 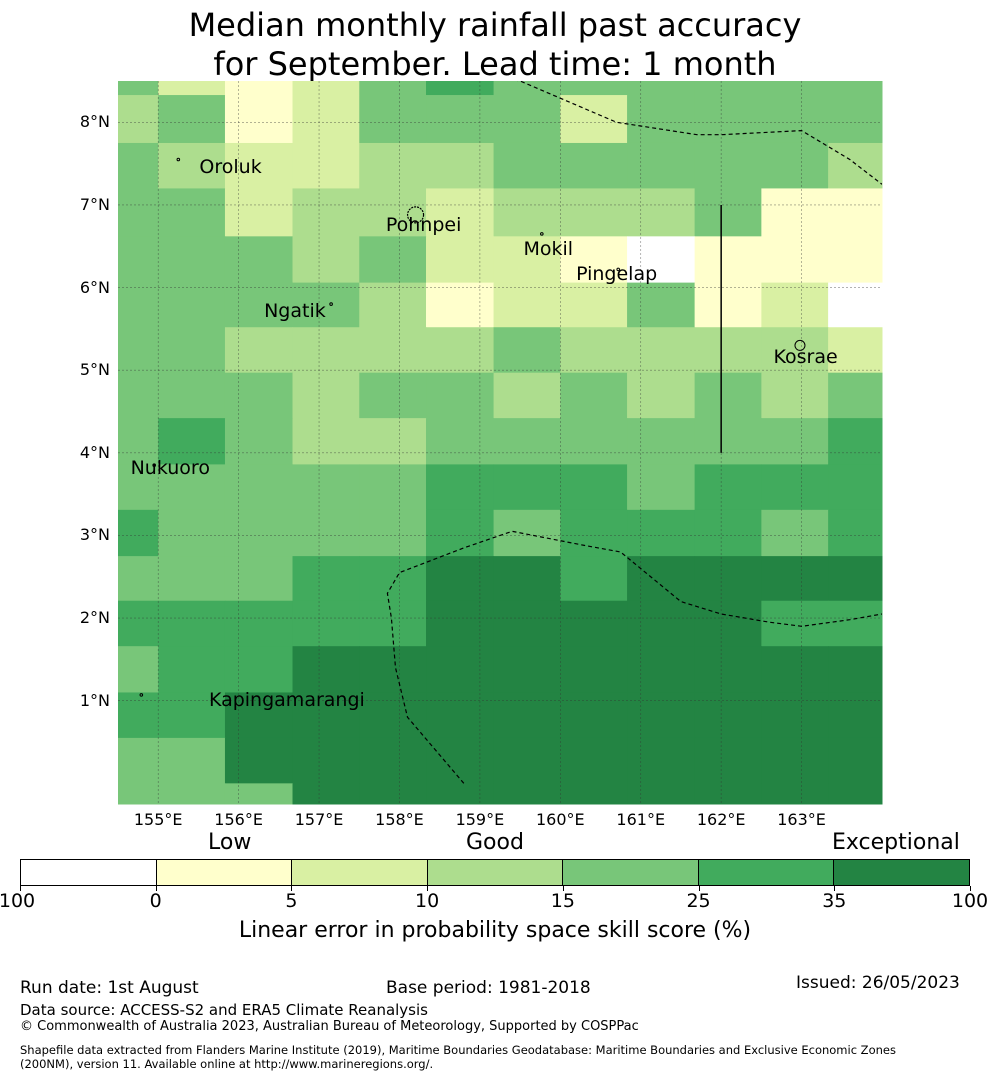 What do you see at coordinates (805, 356) in the screenshot?
I see `place-label: Kosrae` at bounding box center [805, 356].